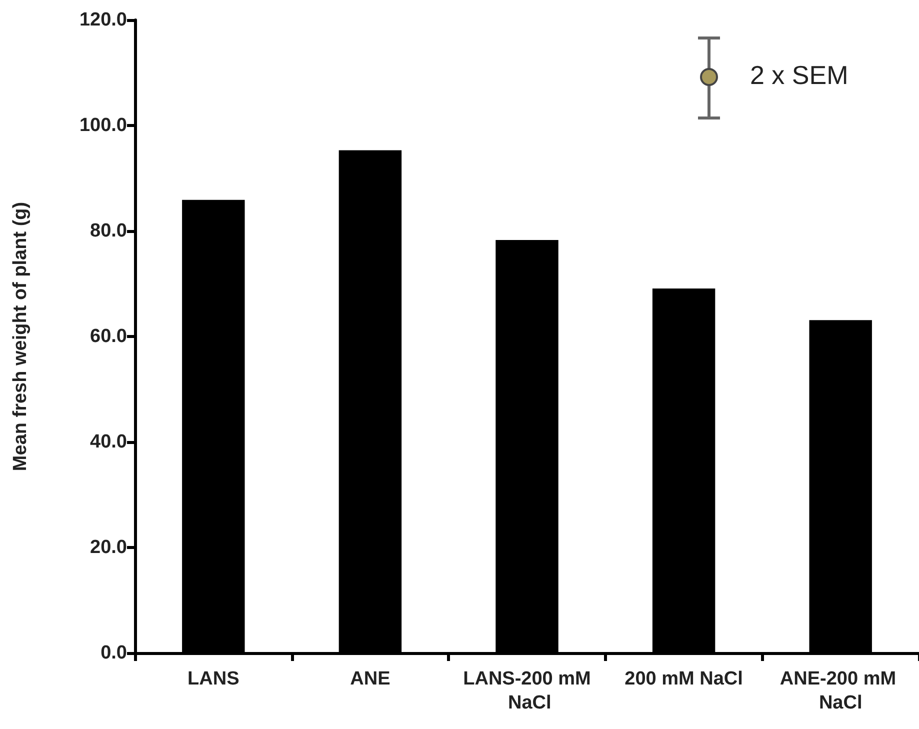  I want to click on y-tick-label: 100.0, so click(103, 125).